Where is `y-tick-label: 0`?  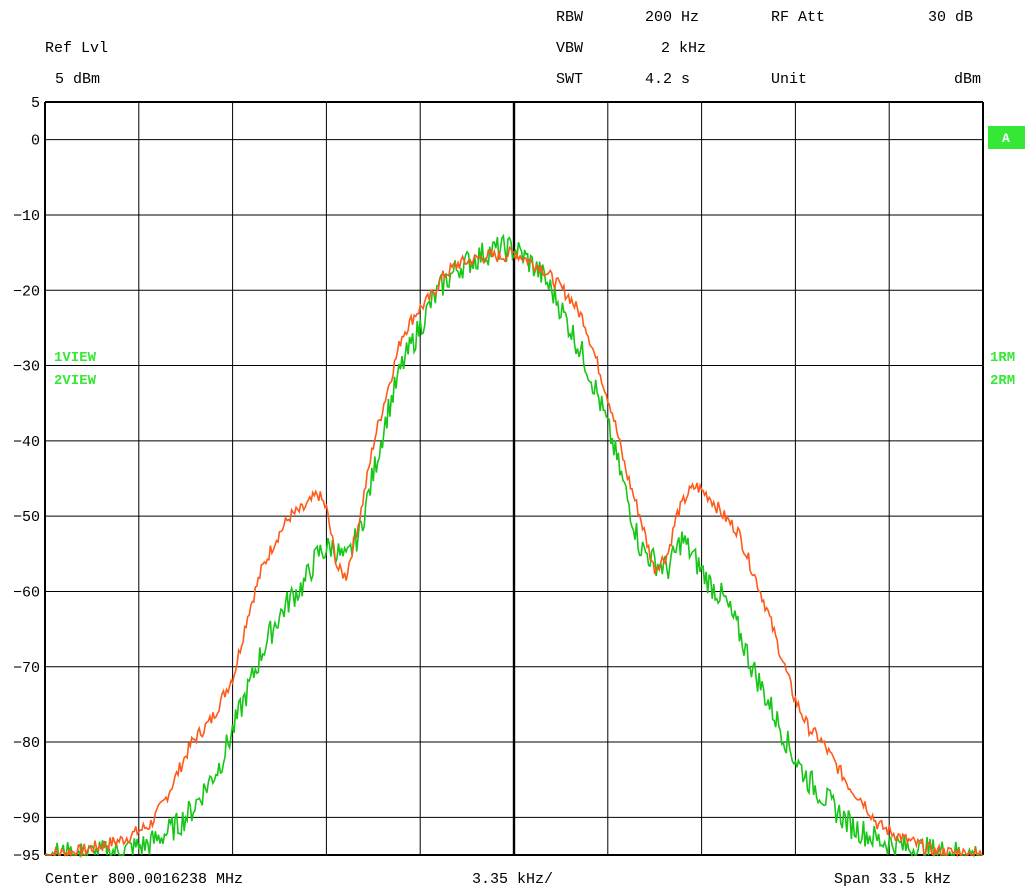 y-tick-label: 0 is located at coordinates (35, 141).